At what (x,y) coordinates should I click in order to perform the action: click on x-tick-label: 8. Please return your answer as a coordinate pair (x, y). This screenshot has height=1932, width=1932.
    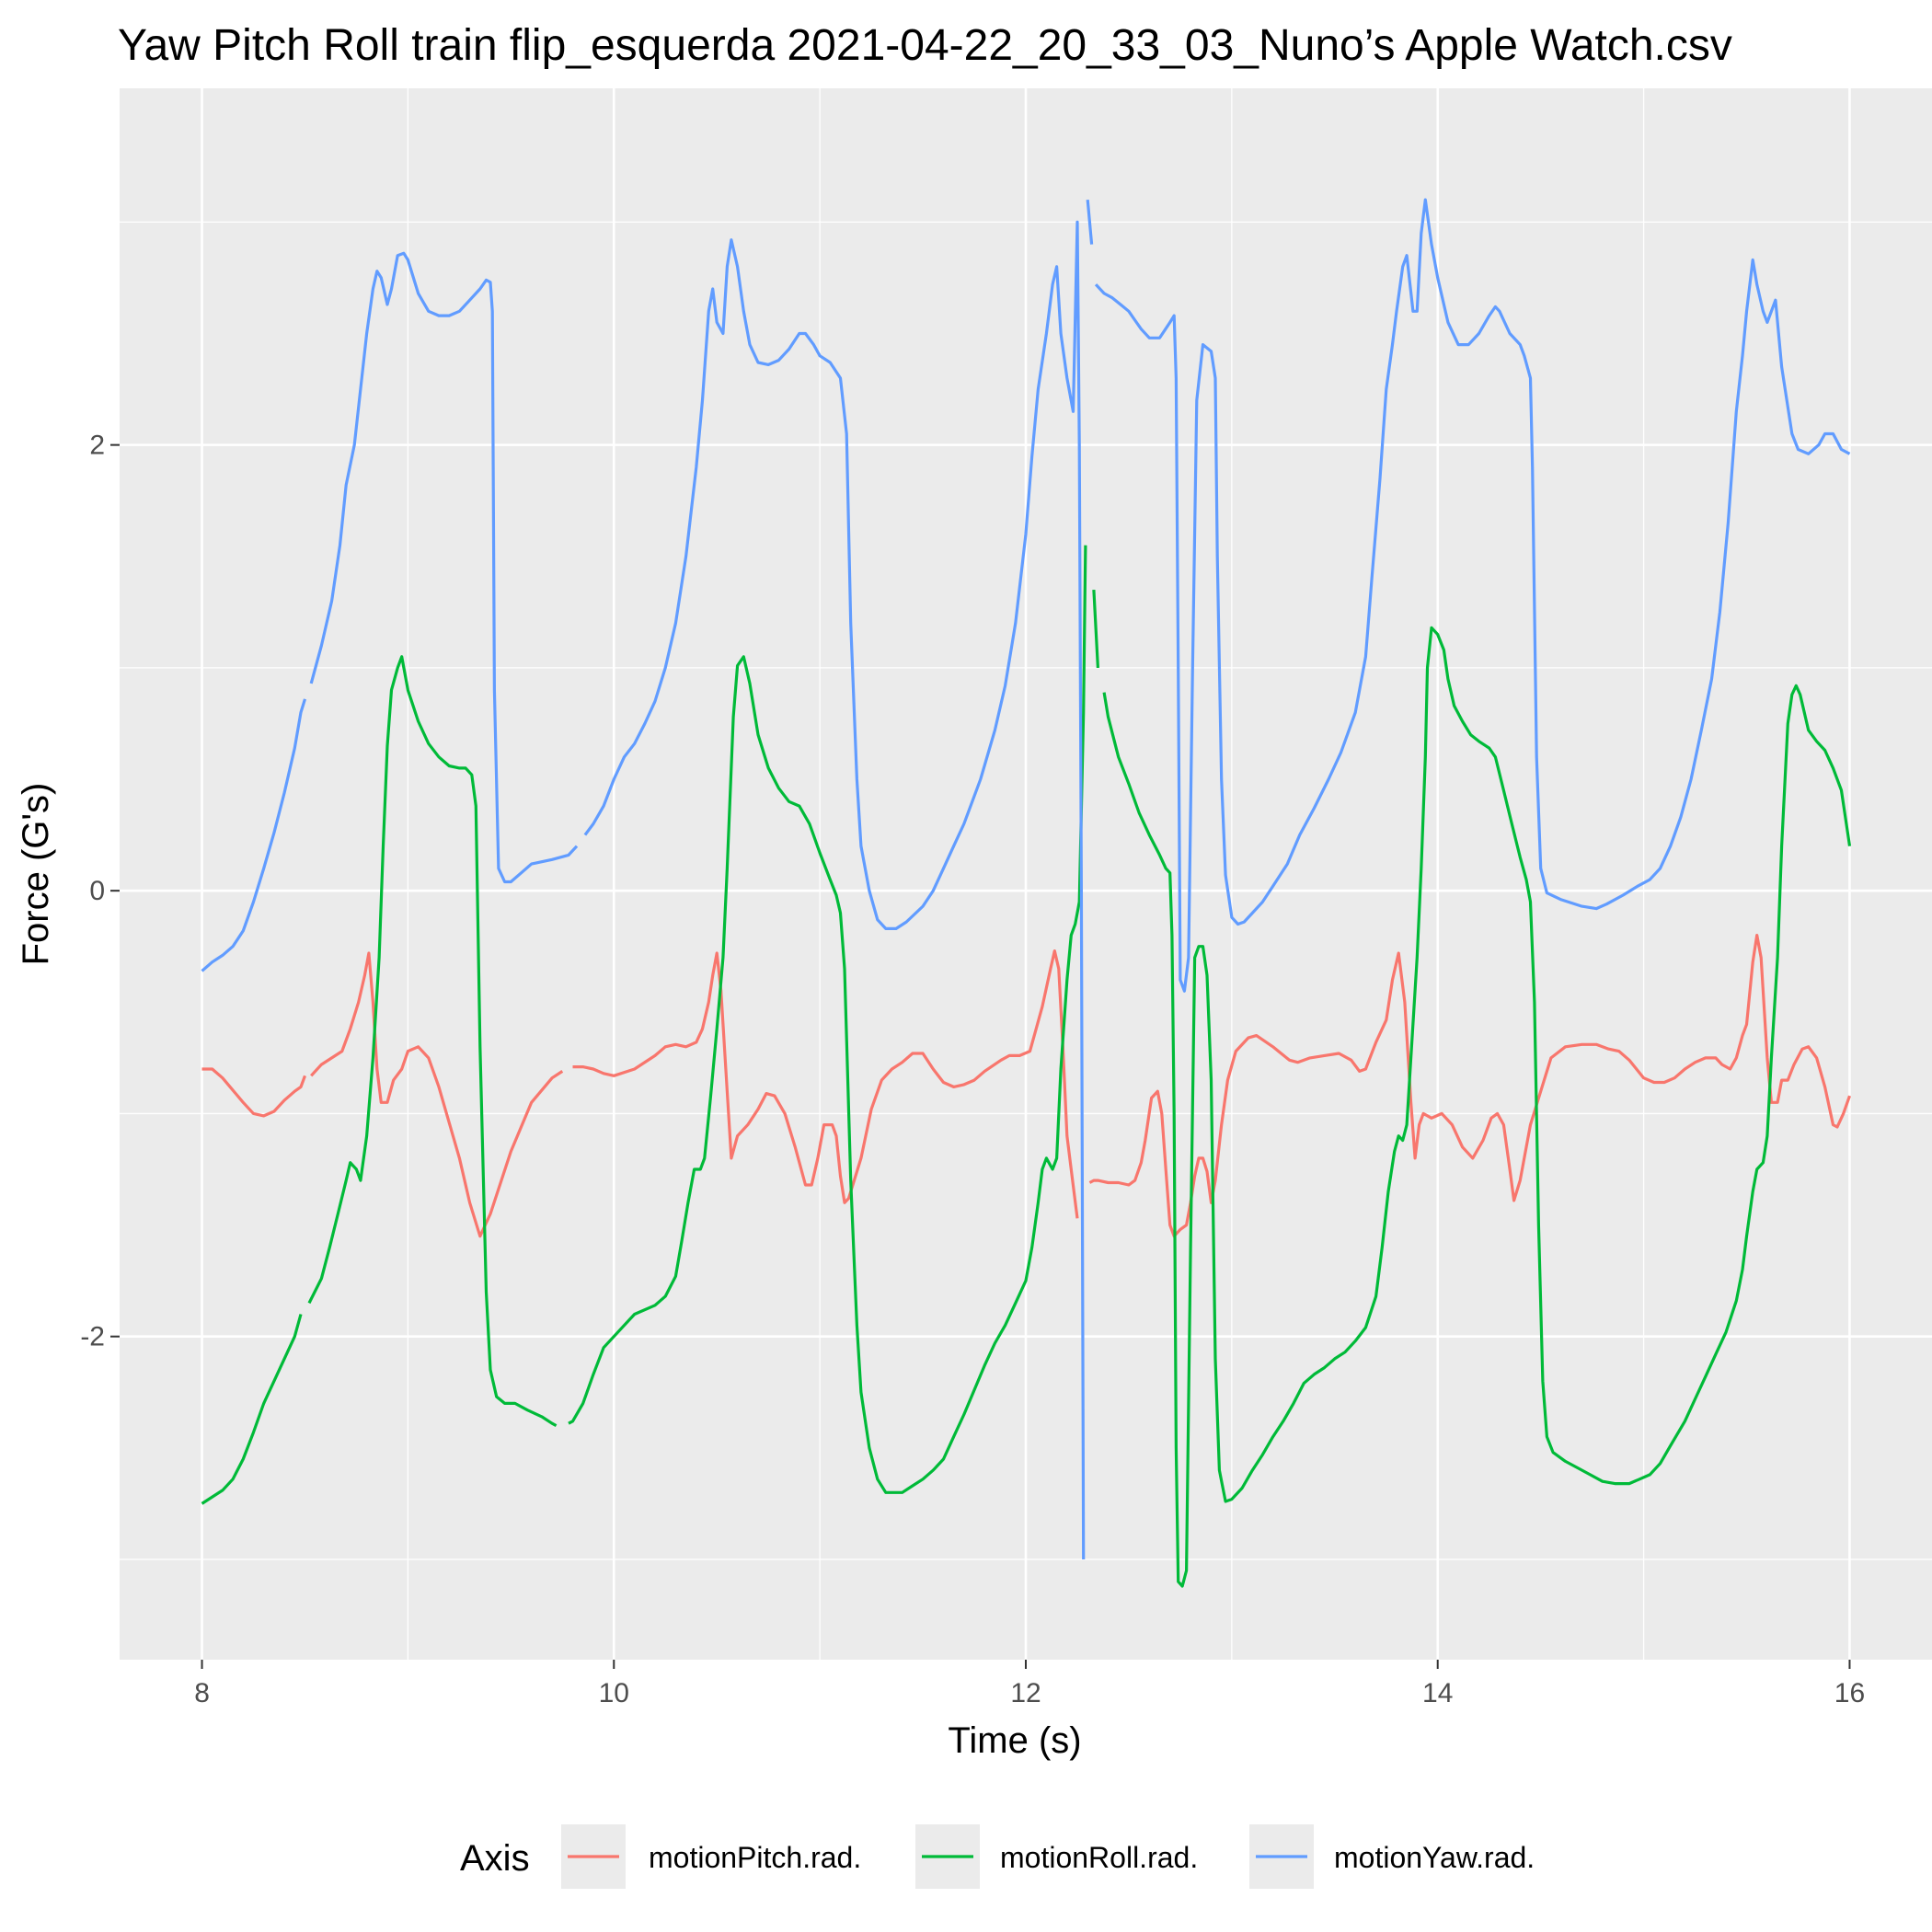
    Looking at the image, I should click on (202, 1693).